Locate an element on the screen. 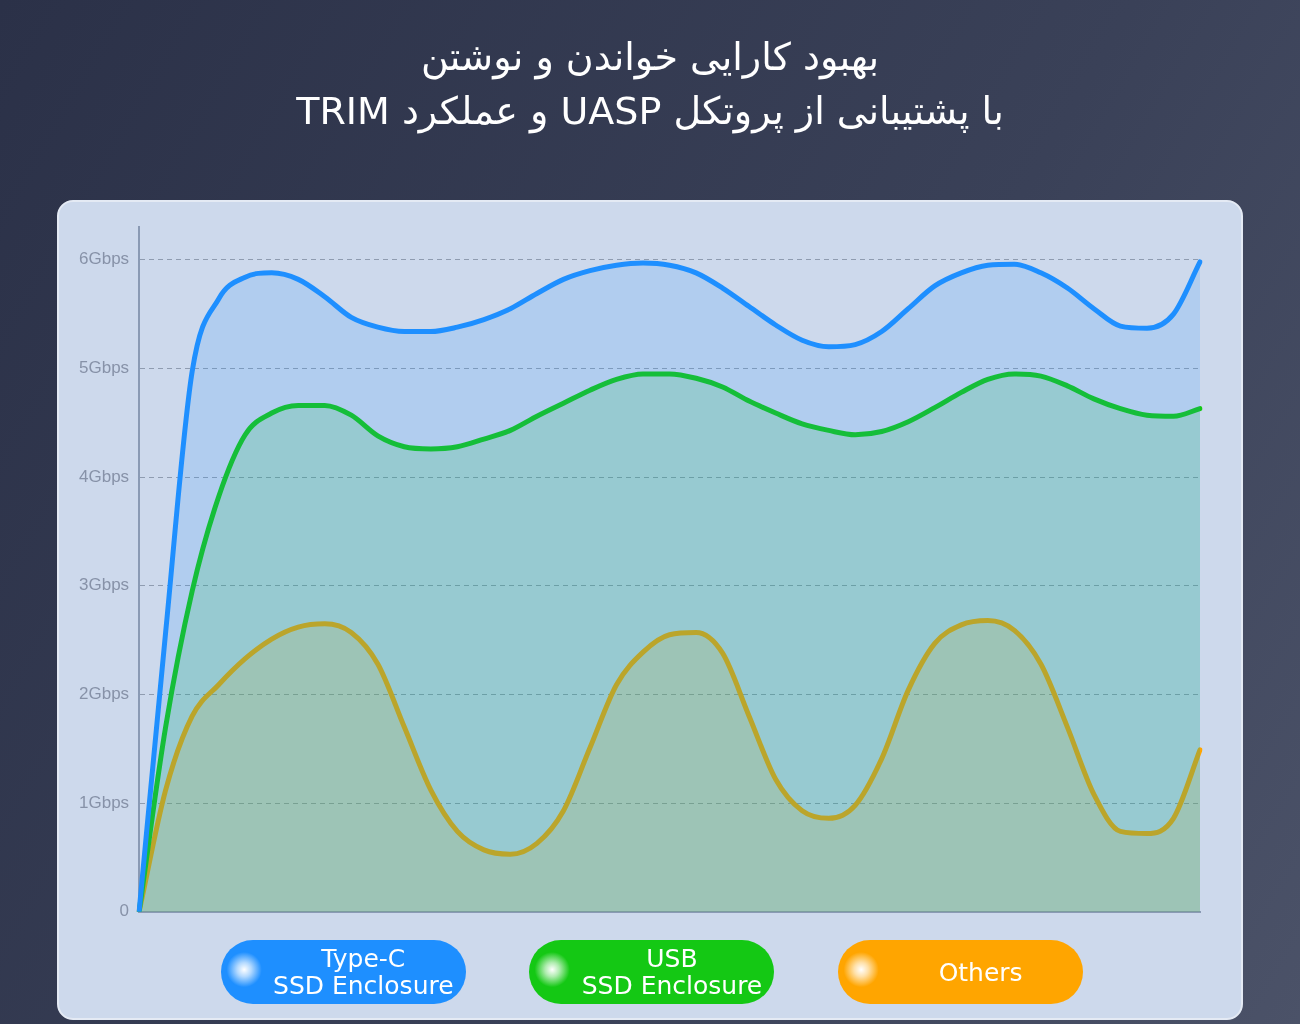 The width and height of the screenshot is (1300, 1024). y-tick-label: 0 is located at coordinates (124, 911).